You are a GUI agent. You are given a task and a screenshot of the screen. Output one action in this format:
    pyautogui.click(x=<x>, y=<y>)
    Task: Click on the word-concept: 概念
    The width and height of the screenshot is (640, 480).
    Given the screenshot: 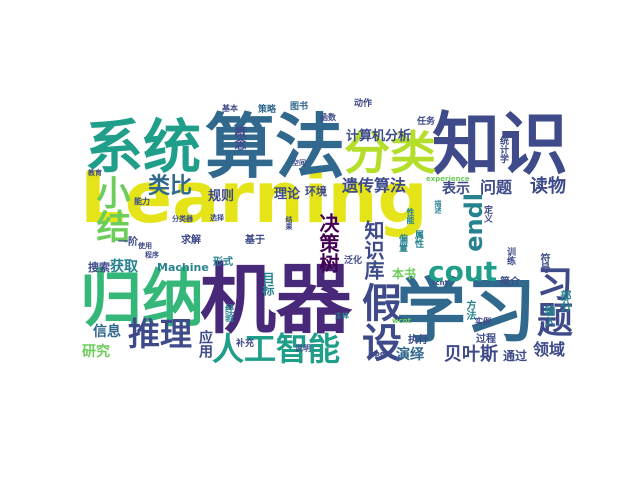 What is the action you would take?
    pyautogui.click(x=240, y=138)
    